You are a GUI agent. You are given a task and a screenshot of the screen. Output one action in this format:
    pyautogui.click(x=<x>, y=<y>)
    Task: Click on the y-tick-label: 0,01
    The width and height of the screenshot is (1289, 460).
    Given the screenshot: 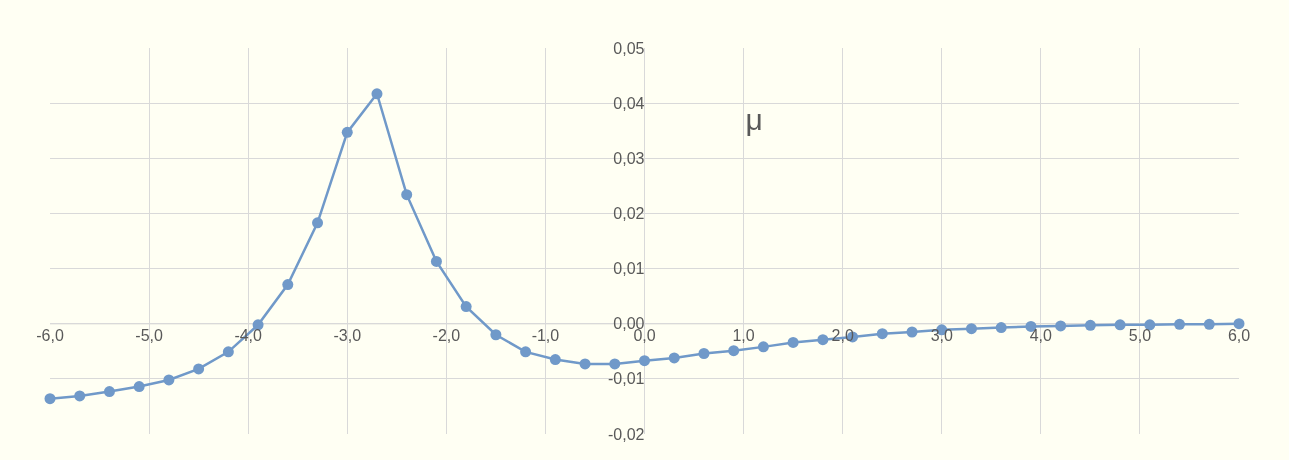 What is the action you would take?
    pyautogui.click(x=629, y=269)
    